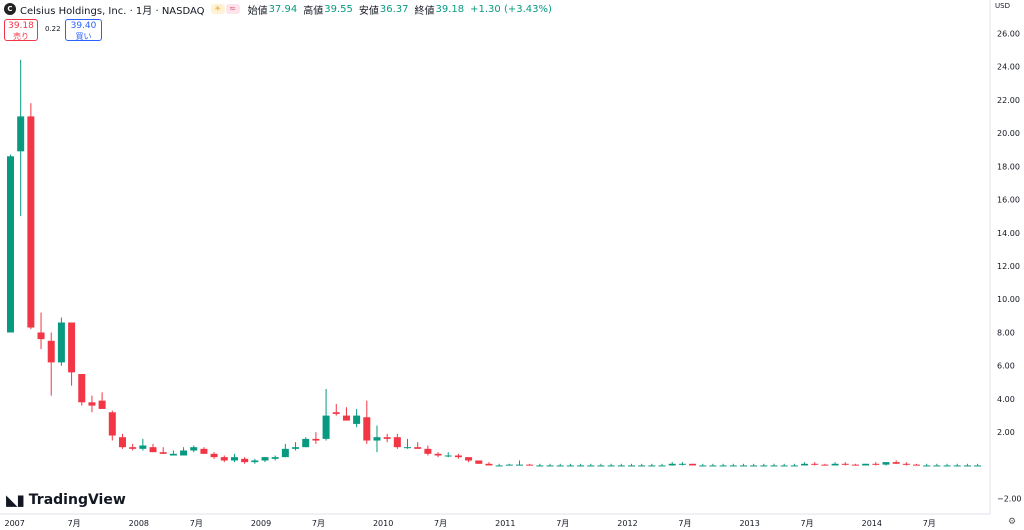 The height and width of the screenshot is (530, 1024). Describe the element at coordinates (313, 11) in the screenshot. I see `high-label: 高値` at that location.